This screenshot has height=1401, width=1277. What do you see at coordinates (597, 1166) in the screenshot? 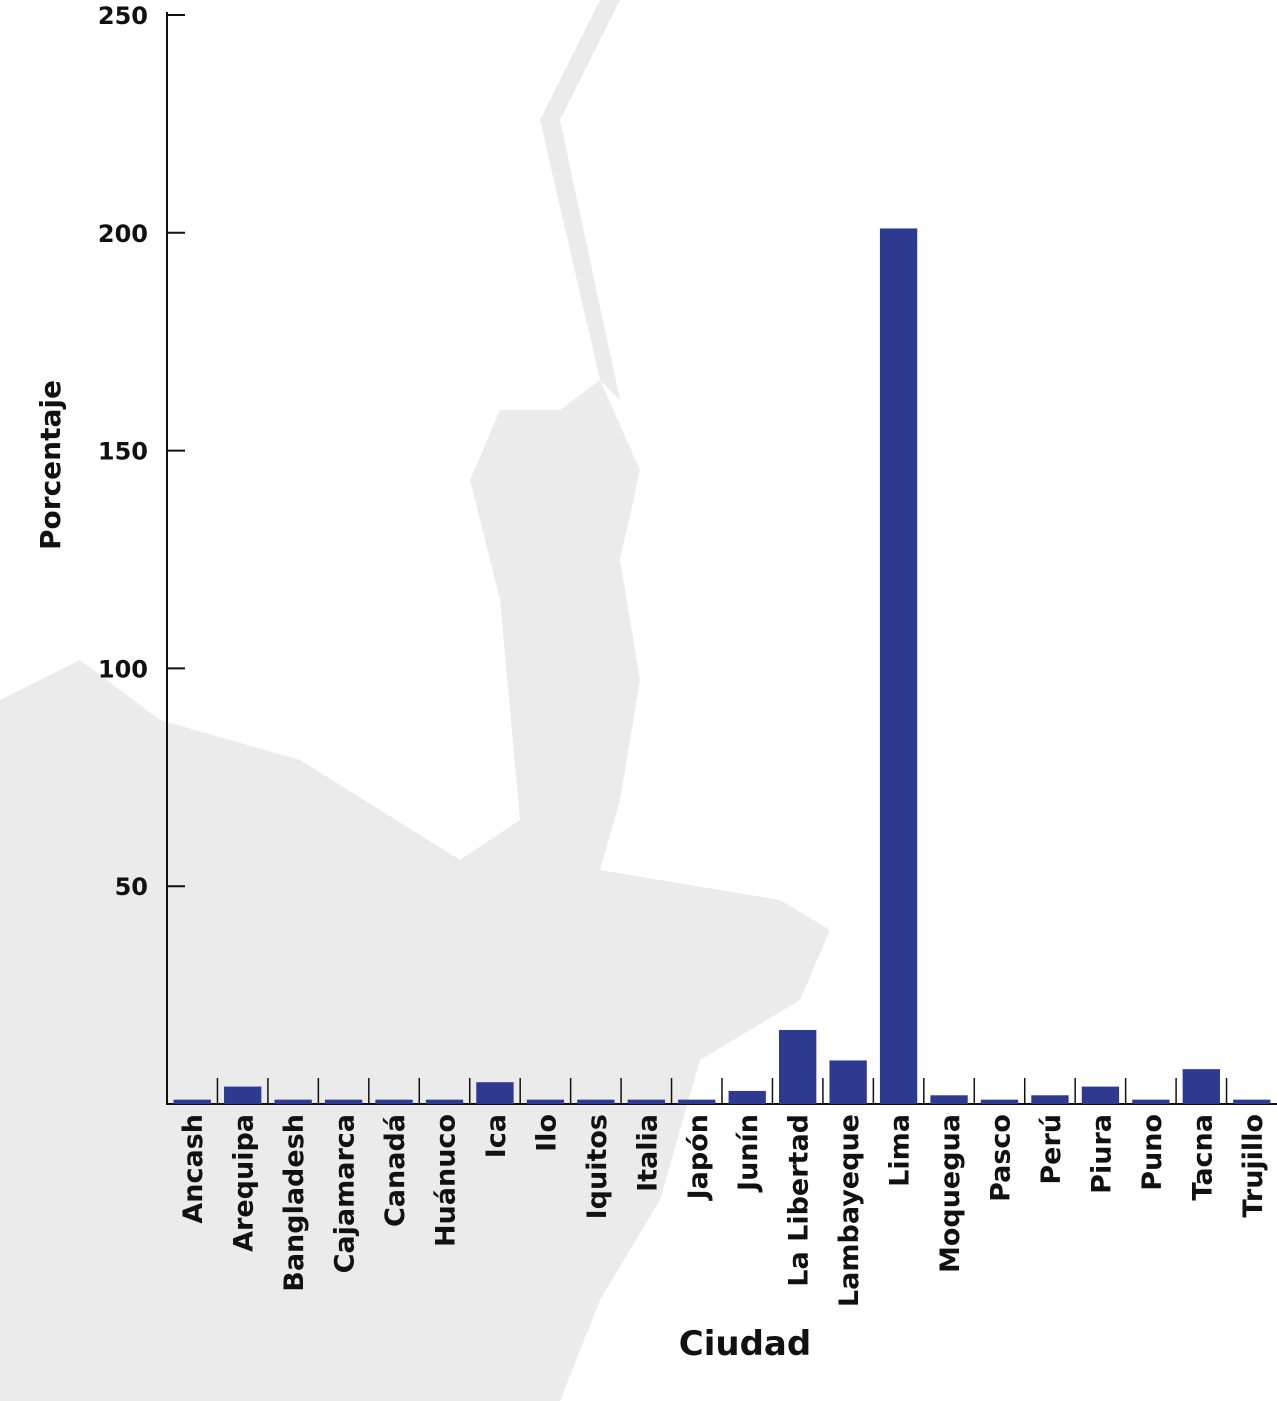
I see `x-tick-label: Iquitos` at bounding box center [597, 1166].